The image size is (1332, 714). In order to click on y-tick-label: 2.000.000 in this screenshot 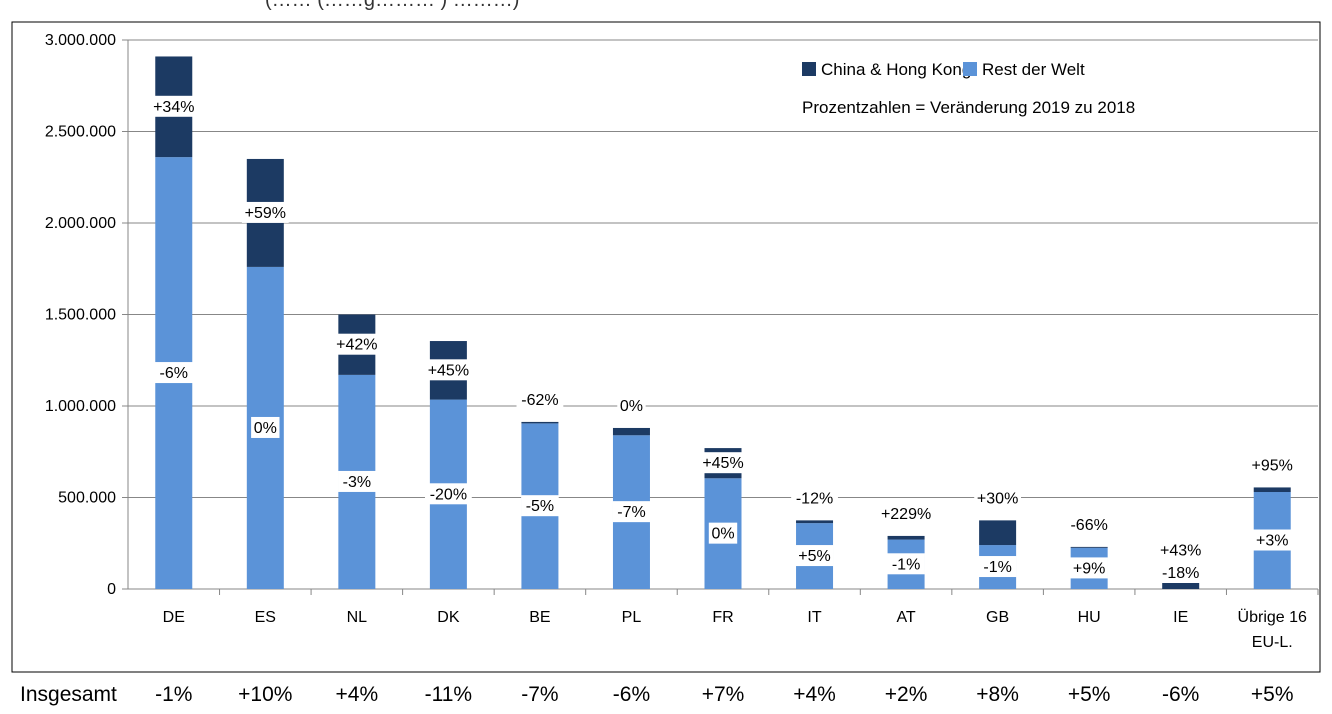, I will do `click(80, 223)`.